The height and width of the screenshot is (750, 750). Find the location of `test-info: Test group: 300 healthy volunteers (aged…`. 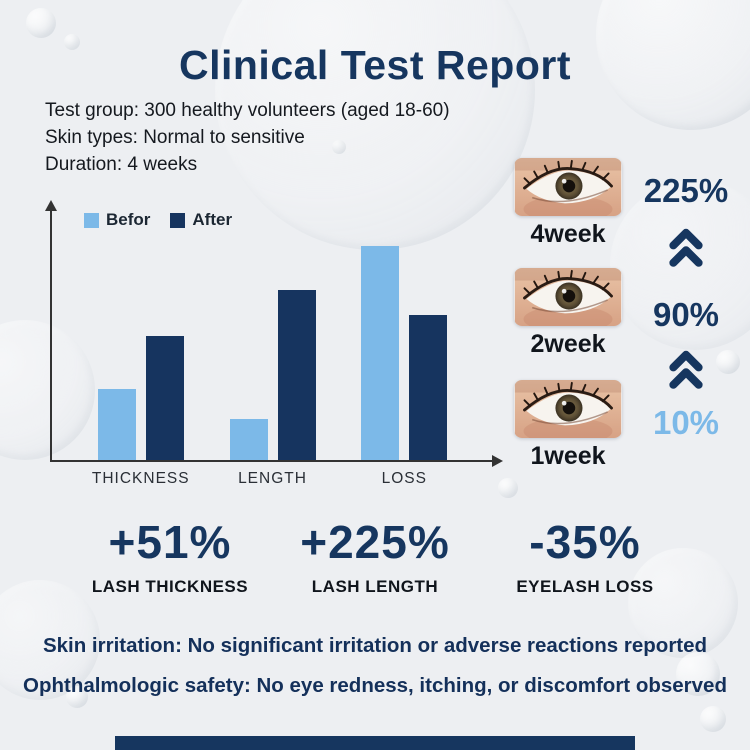

test-info: Test group: 300 healthy volunteers (aged… is located at coordinates (247, 137).